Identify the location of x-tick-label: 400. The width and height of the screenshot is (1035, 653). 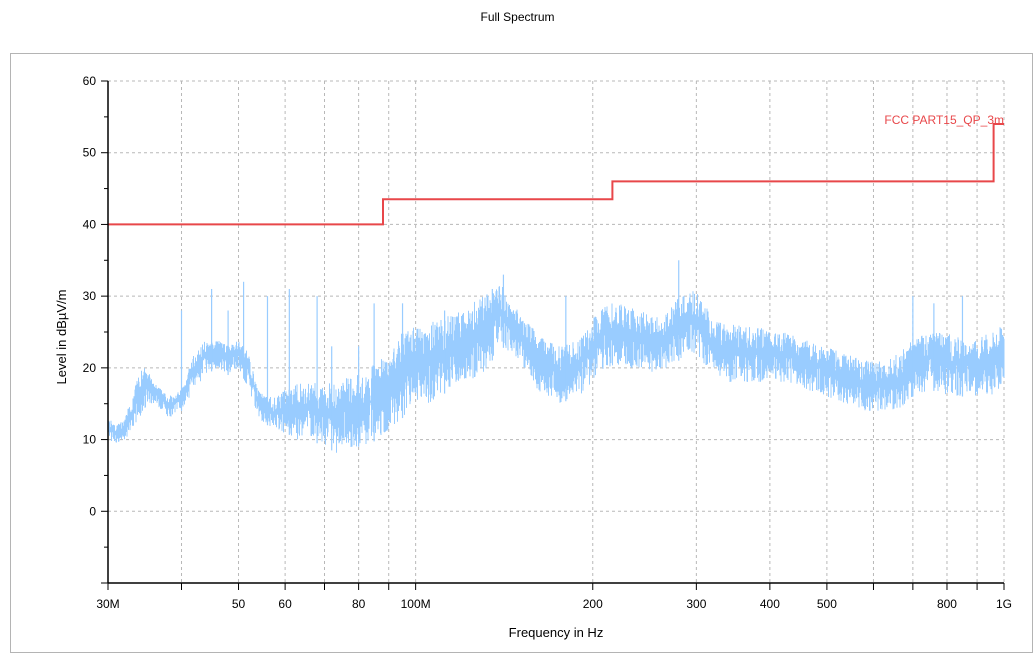
(770, 604).